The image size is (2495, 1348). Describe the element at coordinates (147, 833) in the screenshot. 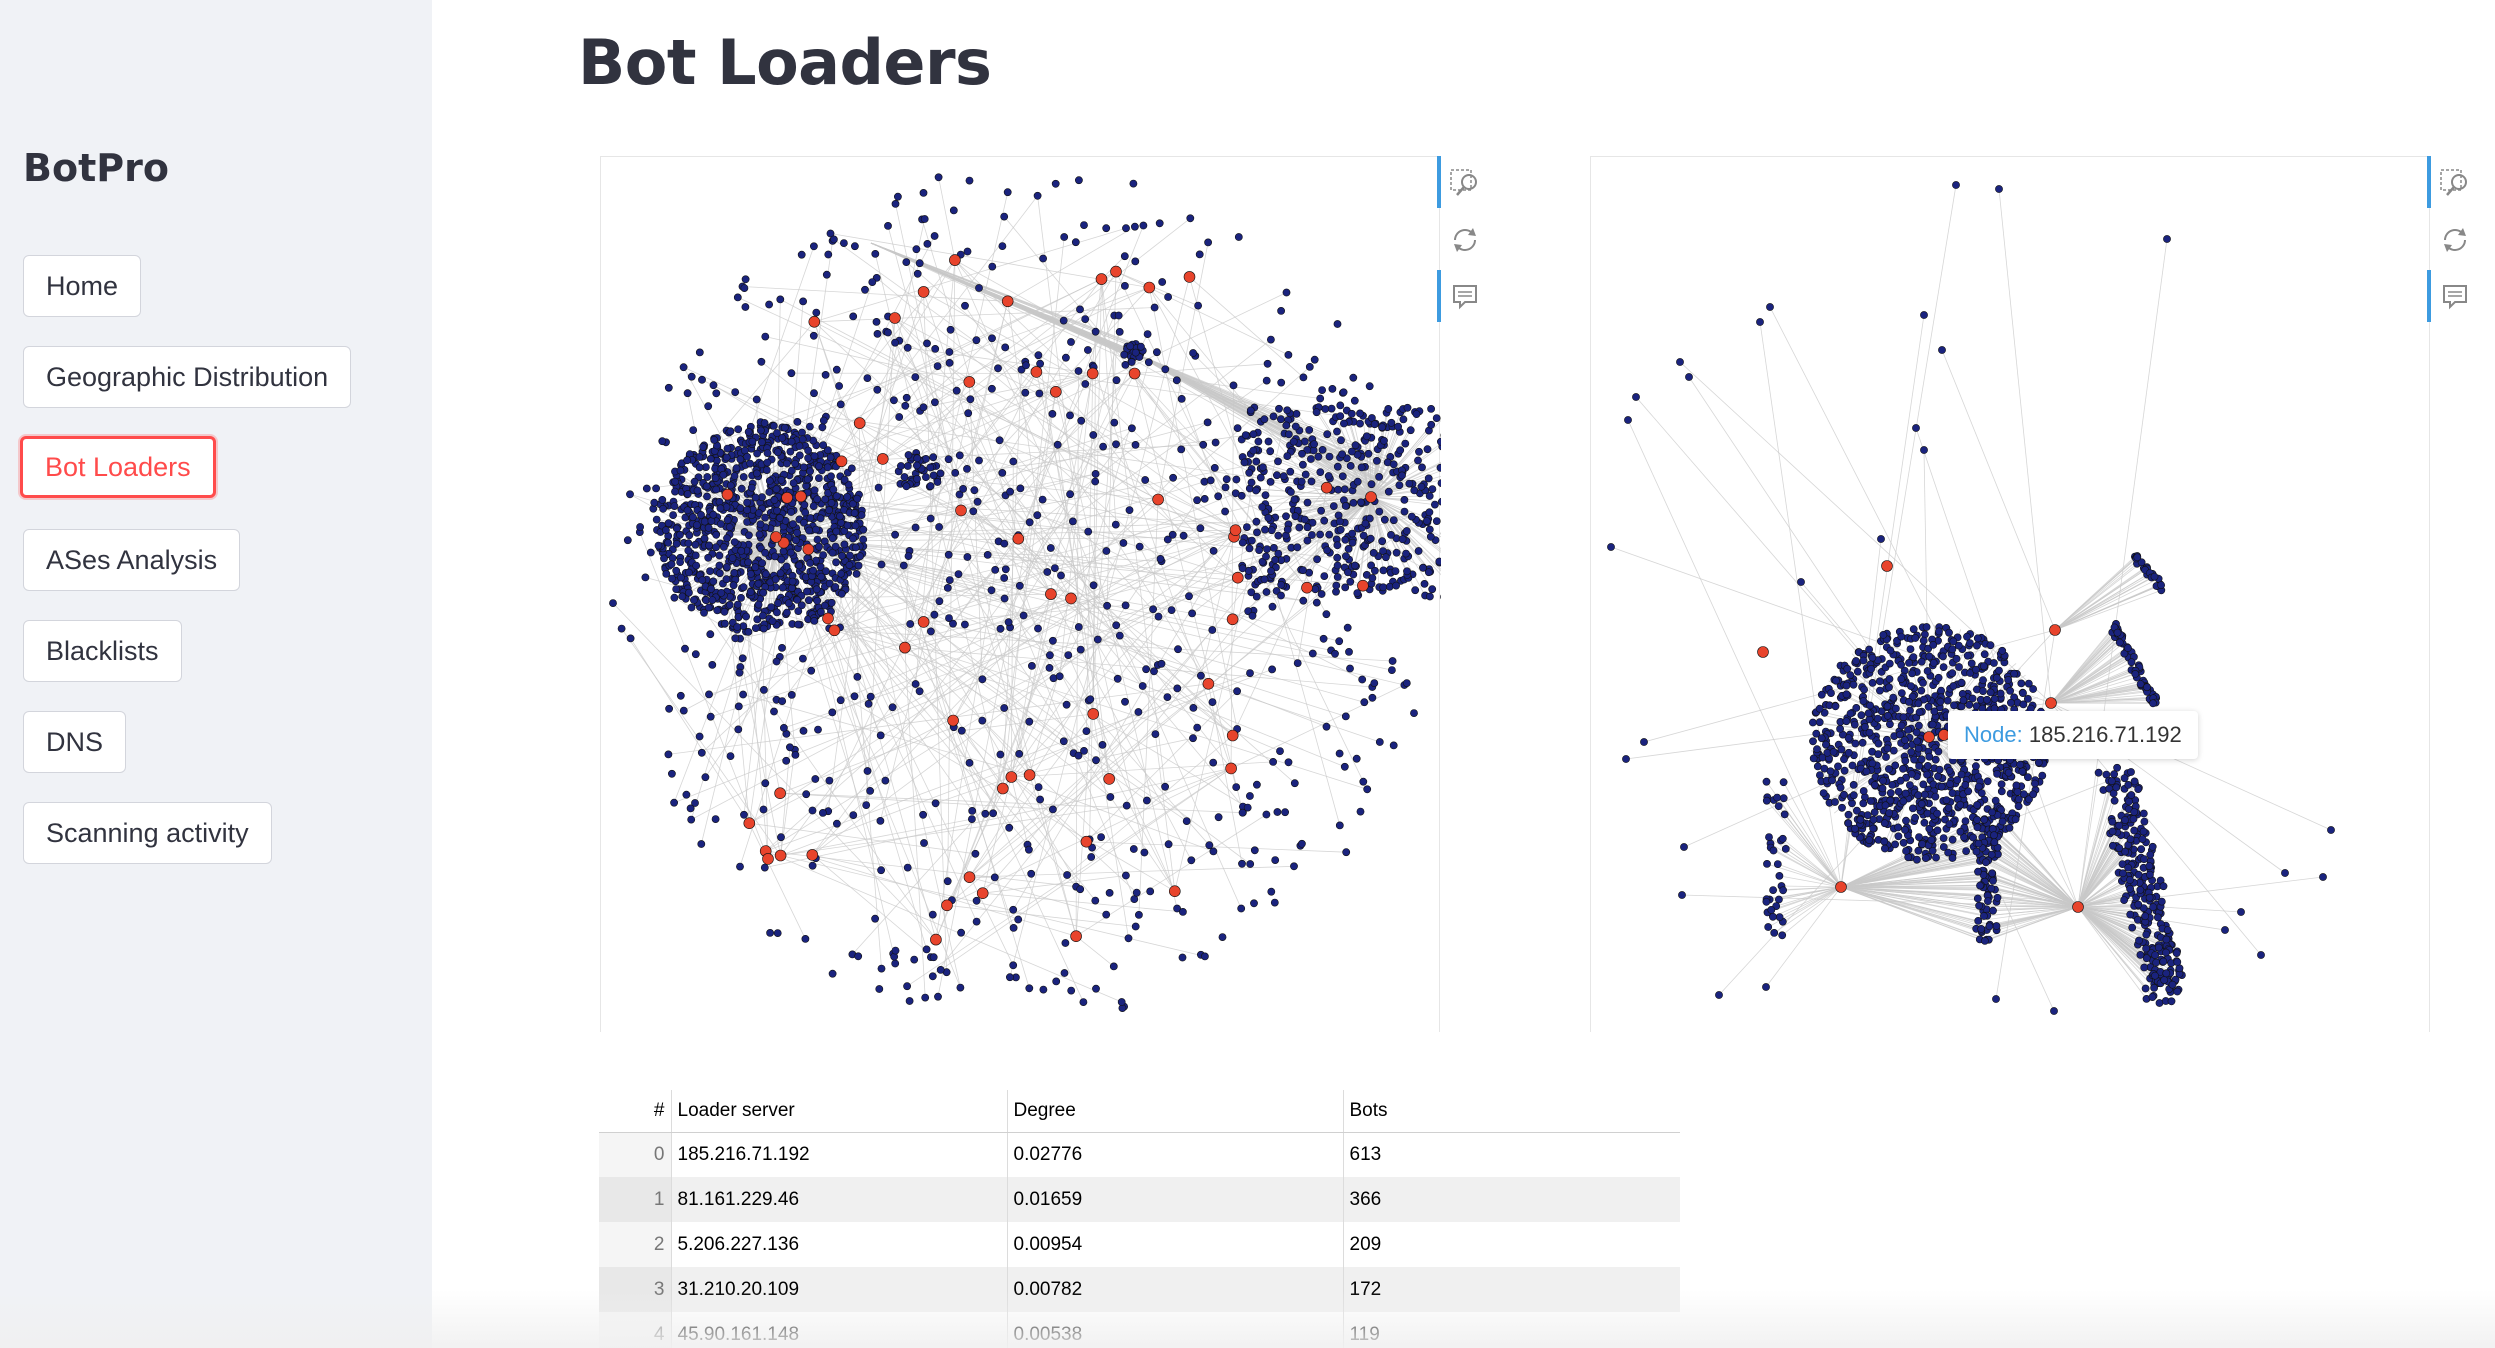

I see `nav-scanning-activity-button: Scanning activity` at that location.